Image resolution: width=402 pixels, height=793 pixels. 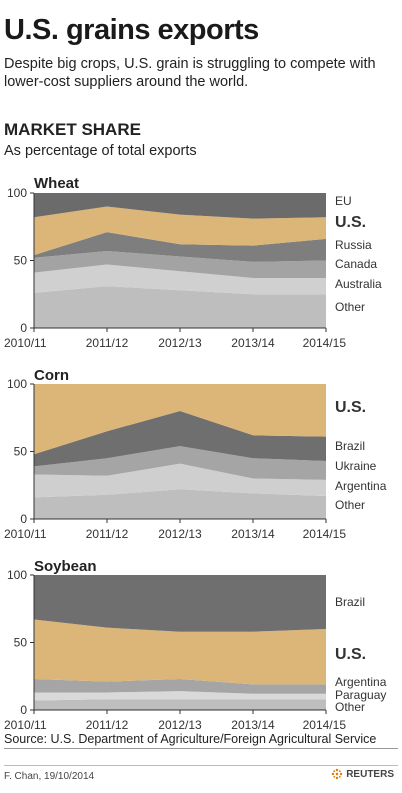 What do you see at coordinates (65, 566) in the screenshot?
I see `panel-title: Soybean` at bounding box center [65, 566].